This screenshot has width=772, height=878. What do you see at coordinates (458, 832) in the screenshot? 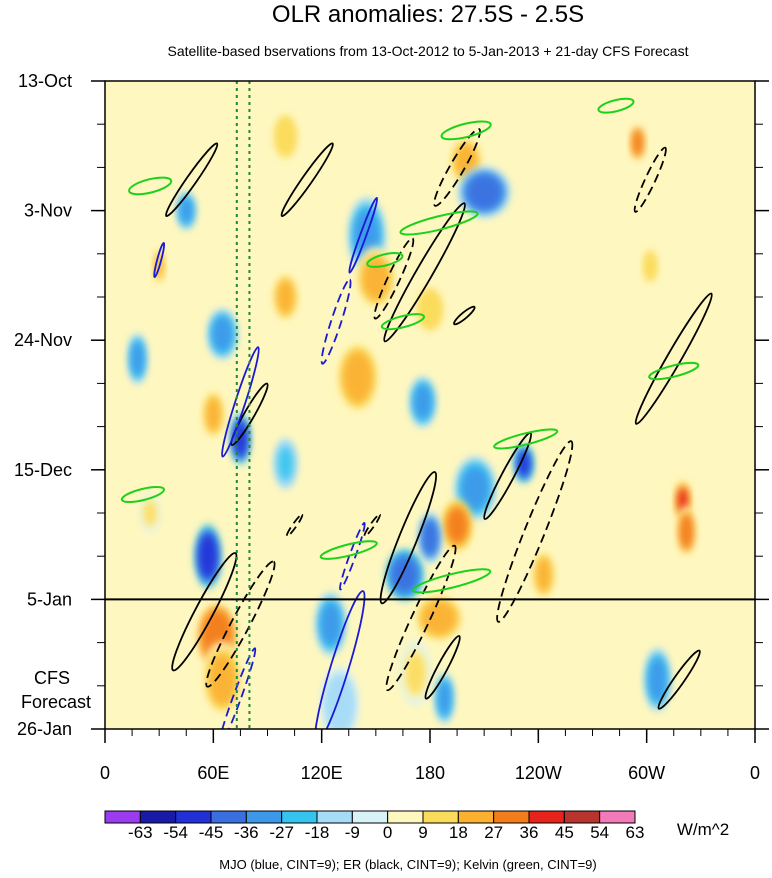
I see `colorbar-level-label: 18` at bounding box center [458, 832].